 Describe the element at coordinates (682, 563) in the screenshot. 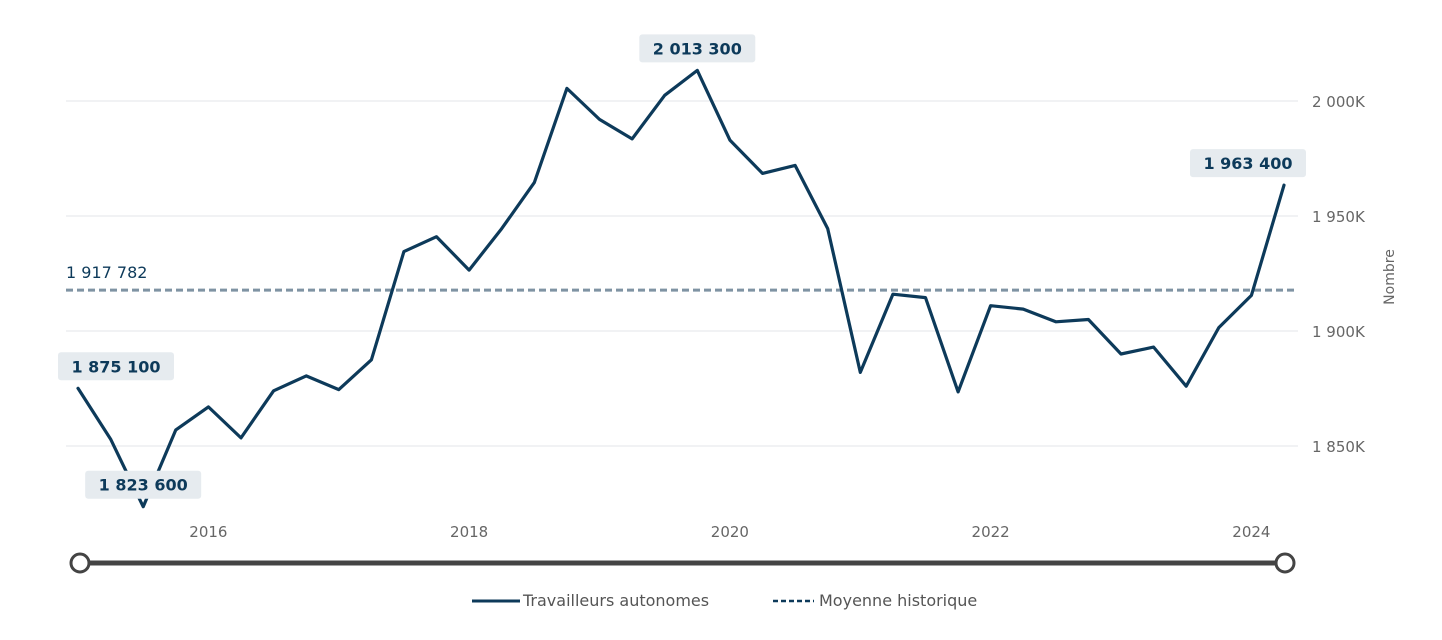

I see `range-navigator` at that location.